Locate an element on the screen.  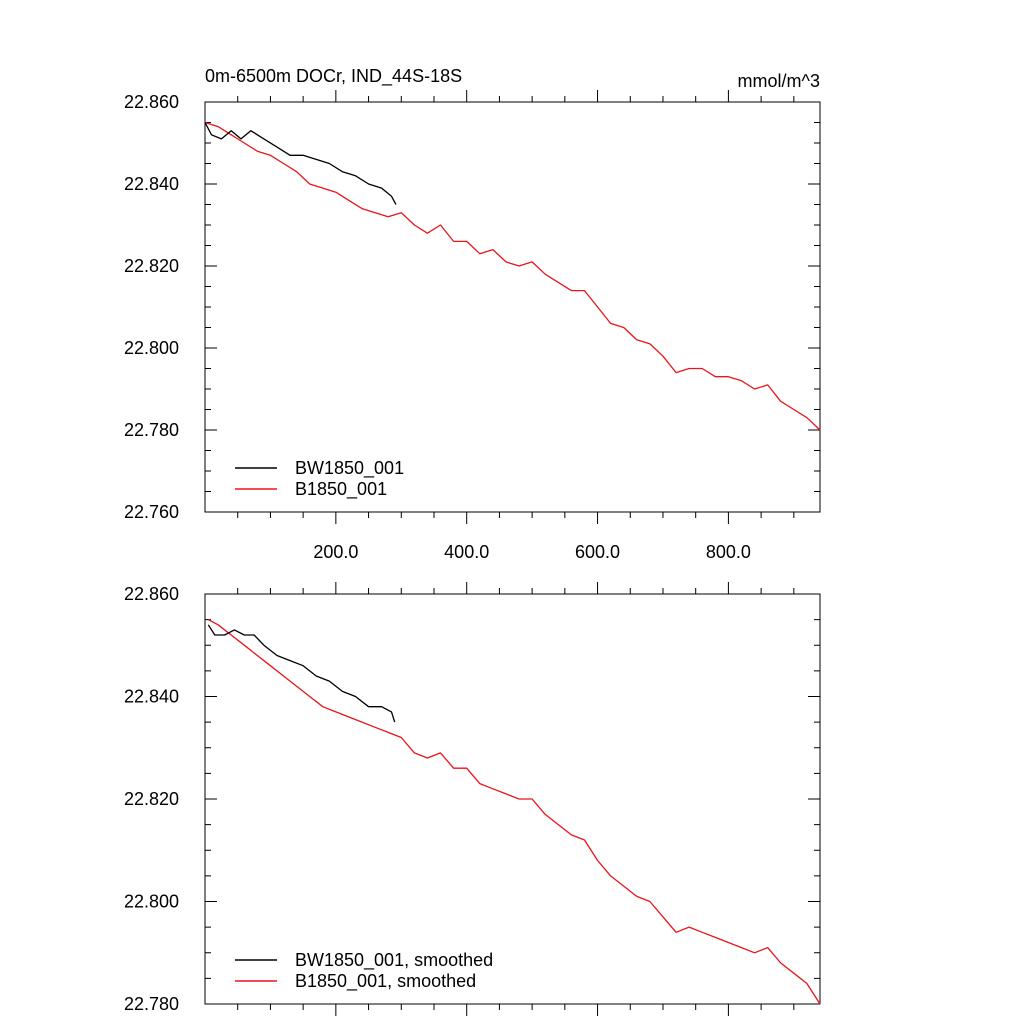
x-tick-label: 200.0 is located at coordinates (335, 552).